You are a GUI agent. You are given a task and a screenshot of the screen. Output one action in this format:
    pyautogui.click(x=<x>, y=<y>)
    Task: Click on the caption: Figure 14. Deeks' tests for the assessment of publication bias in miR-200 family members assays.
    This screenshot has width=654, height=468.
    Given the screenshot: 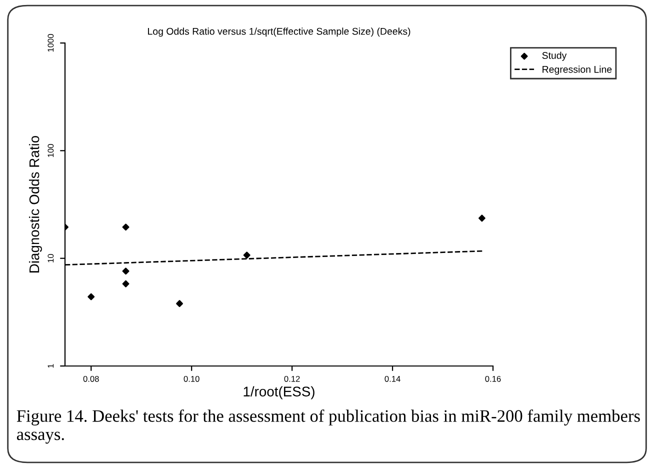 What is the action you would take?
    pyautogui.click(x=328, y=427)
    